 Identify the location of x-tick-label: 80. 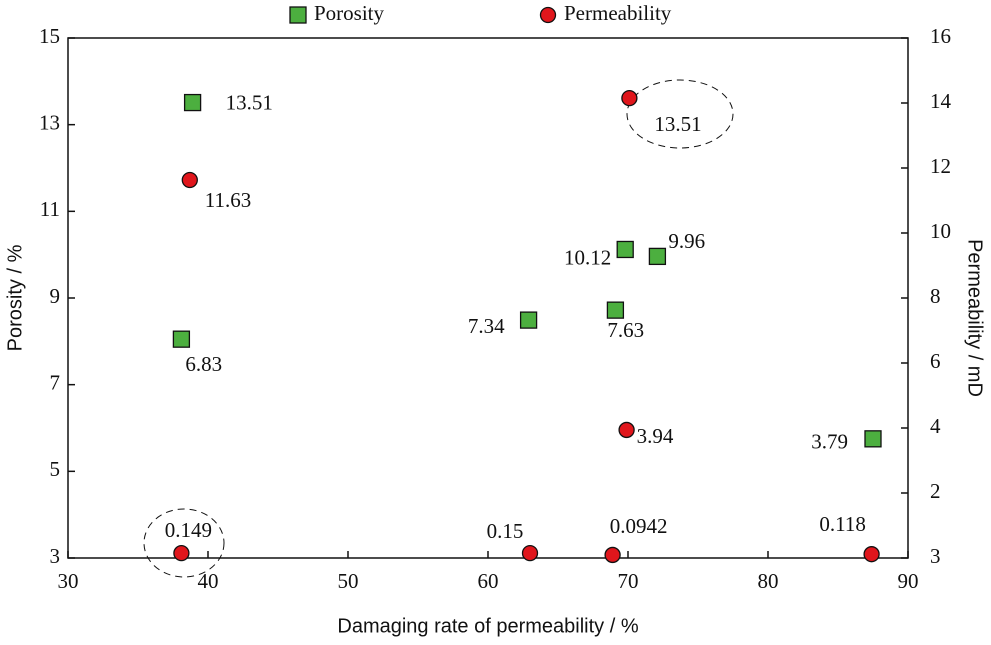
(768, 581).